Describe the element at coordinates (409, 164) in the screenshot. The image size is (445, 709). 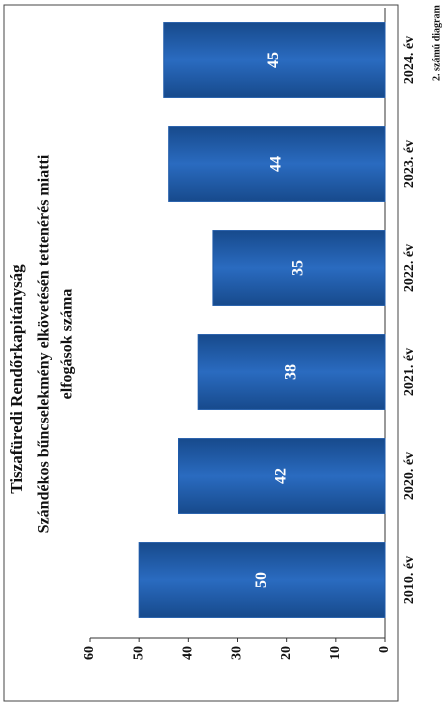
I see `x-tick-label: 2023. év` at that location.